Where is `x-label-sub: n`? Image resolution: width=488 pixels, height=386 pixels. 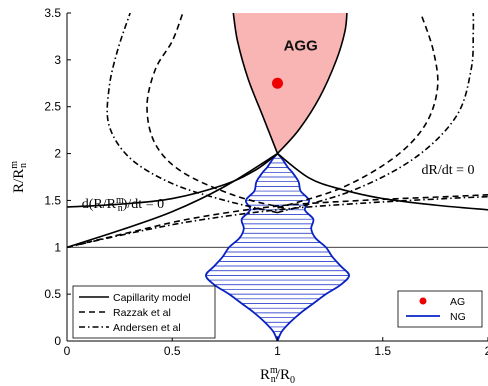
x-label-sub: n is located at coordinates (273, 379).